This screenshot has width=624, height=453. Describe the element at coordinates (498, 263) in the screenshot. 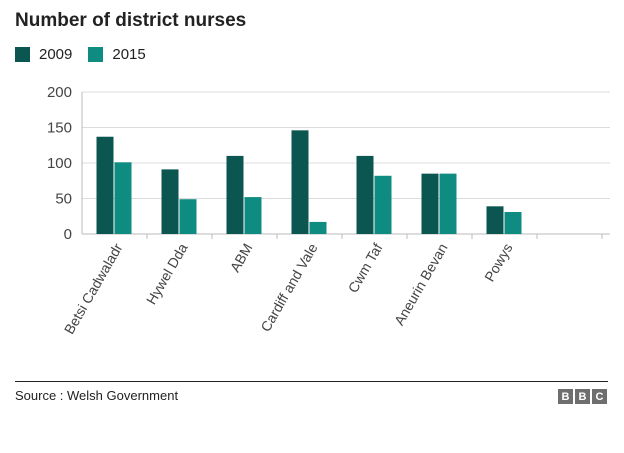

I see `x-tick-label: Powys` at that location.